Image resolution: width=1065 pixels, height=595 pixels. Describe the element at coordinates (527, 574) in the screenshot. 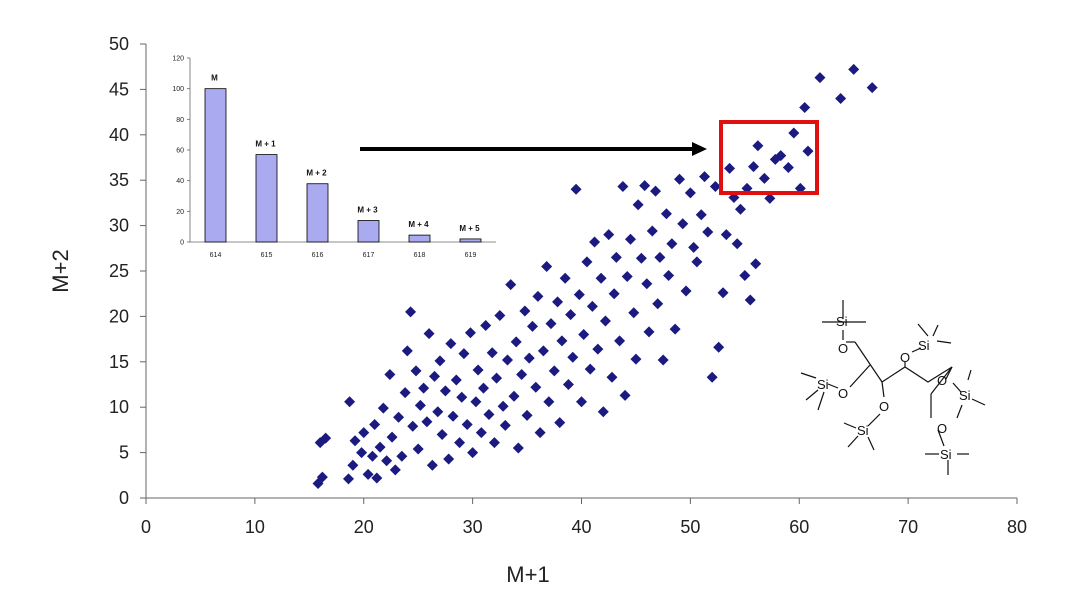

I see `x-axis-title: M+1` at that location.